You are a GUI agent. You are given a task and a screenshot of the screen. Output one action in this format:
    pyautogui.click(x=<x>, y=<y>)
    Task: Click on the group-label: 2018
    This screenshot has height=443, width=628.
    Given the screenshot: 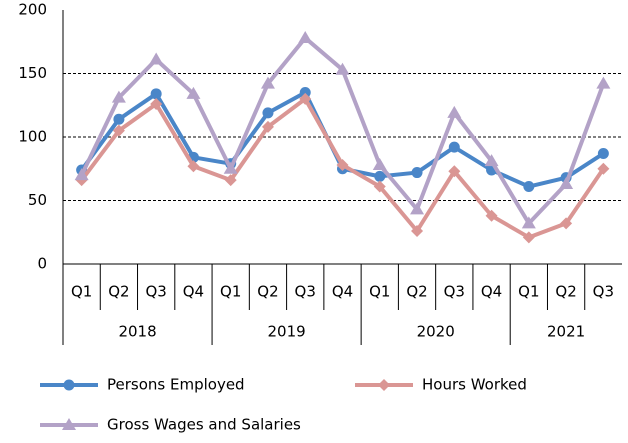 What is the action you would take?
    pyautogui.click(x=137, y=332)
    